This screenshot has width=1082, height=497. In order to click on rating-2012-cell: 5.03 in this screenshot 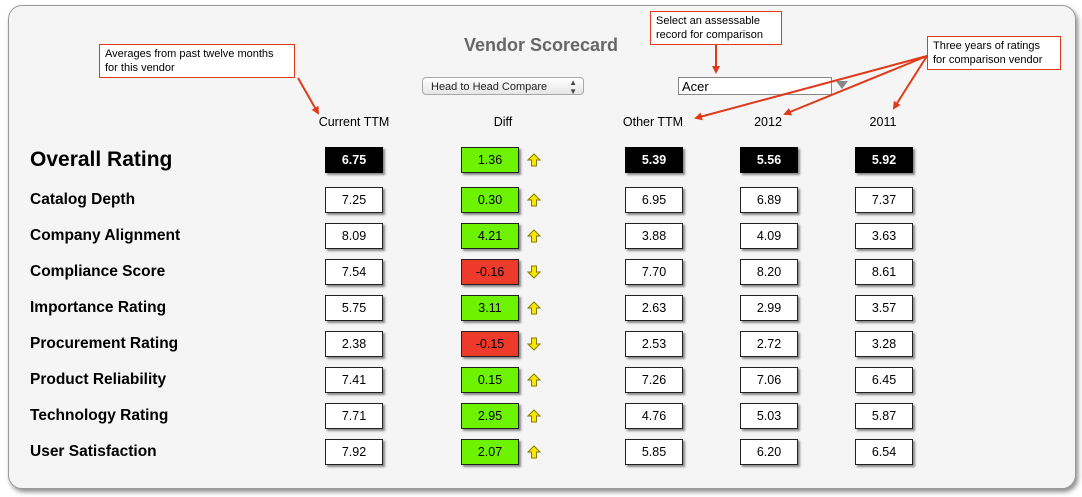, I will do `click(769, 416)`.